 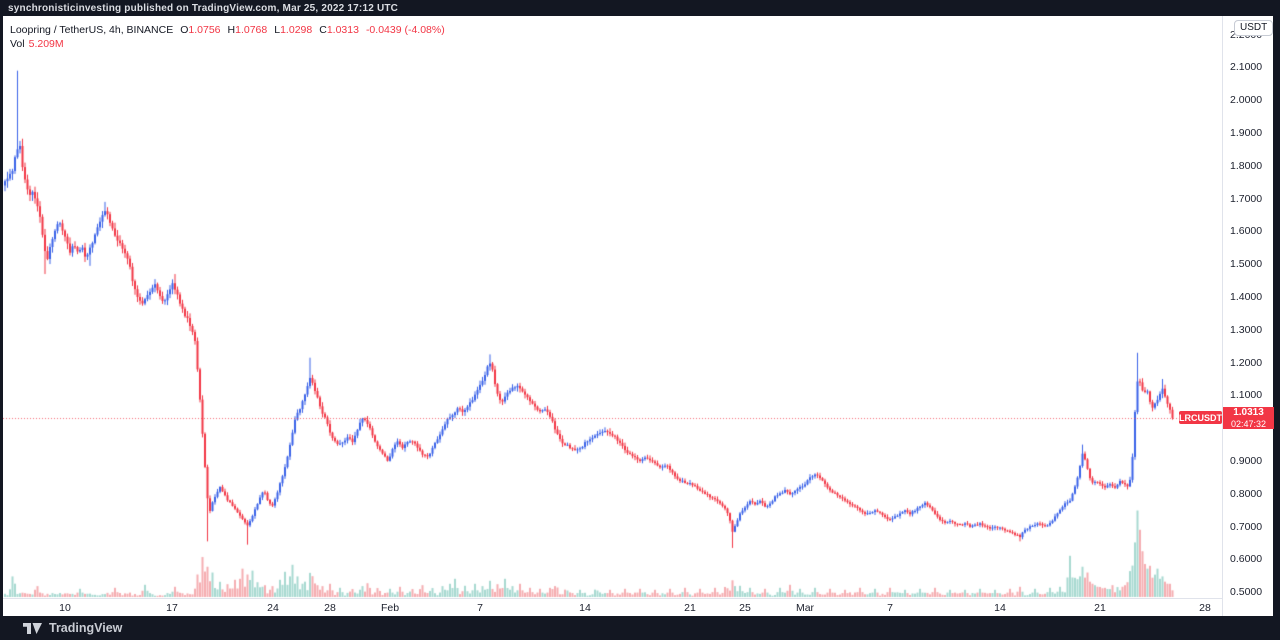 What do you see at coordinates (277, 30) in the screenshot?
I see `low-label: L` at bounding box center [277, 30].